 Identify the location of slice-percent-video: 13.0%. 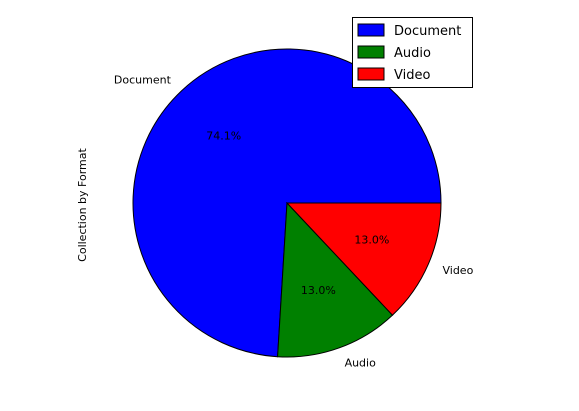
(371, 240).